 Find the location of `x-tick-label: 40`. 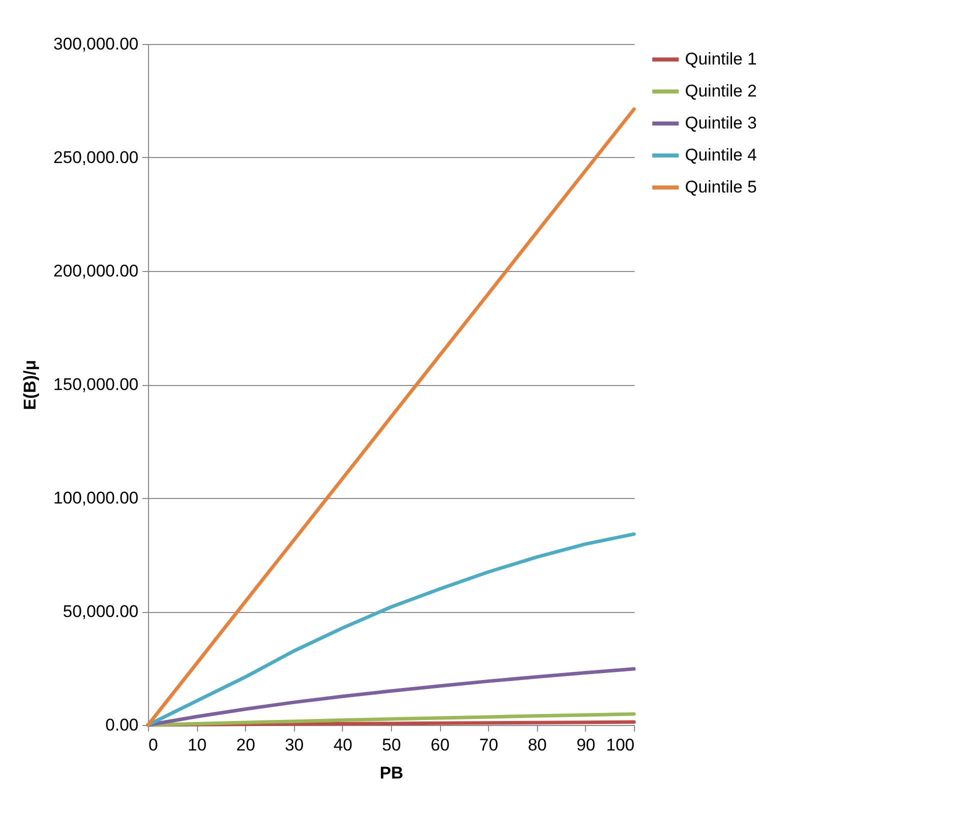

x-tick-label: 40 is located at coordinates (342, 745).